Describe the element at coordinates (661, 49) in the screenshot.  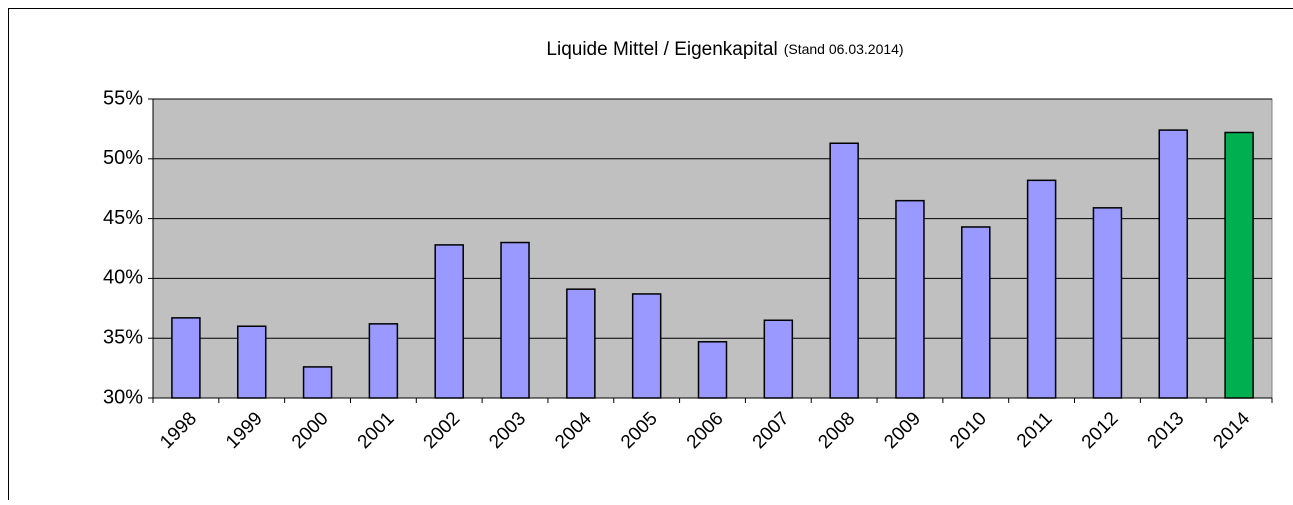
I see `chart-title: Liquide Mittel / Eigenkapital` at that location.